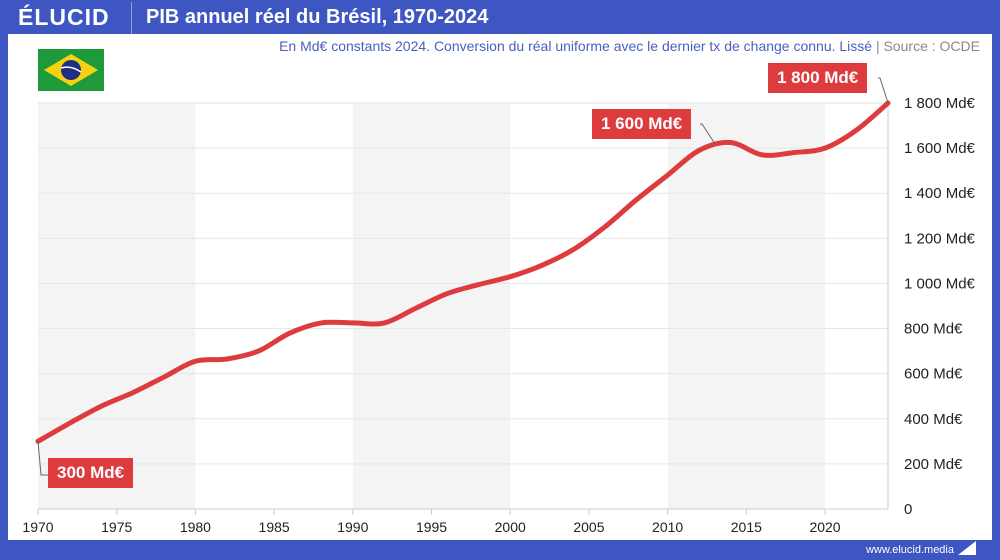 The width and height of the screenshot is (1000, 560). Describe the element at coordinates (274, 527) in the screenshot. I see `x-tick-label: 1985` at that location.